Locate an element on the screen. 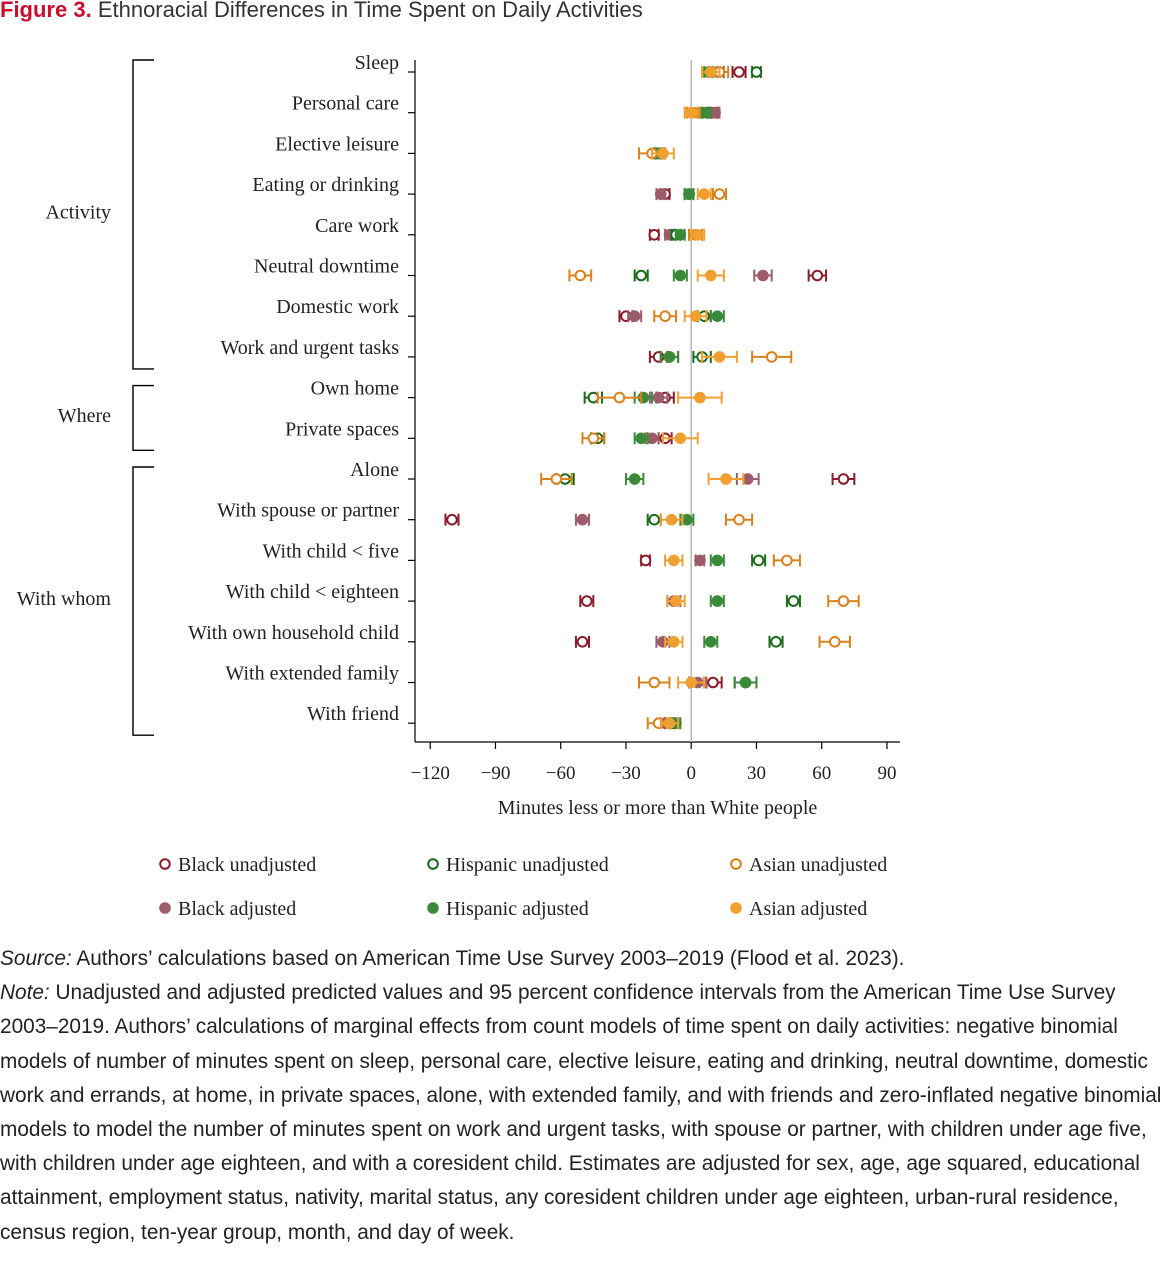 This screenshot has width=1168, height=1280. group-label: With whom is located at coordinates (64, 599).